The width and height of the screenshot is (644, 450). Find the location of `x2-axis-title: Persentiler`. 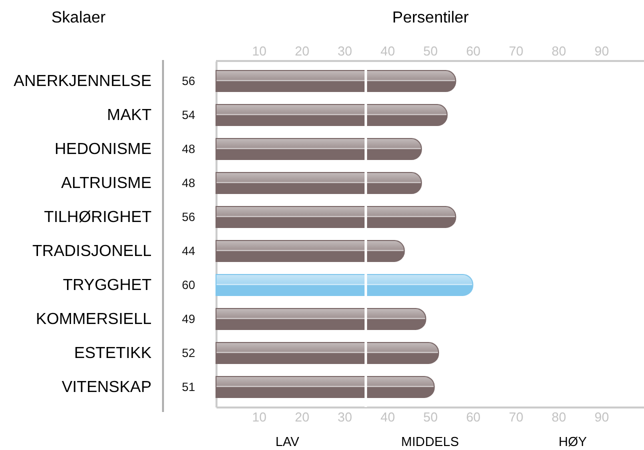

x2-axis-title: Persentiler is located at coordinates (431, 18).